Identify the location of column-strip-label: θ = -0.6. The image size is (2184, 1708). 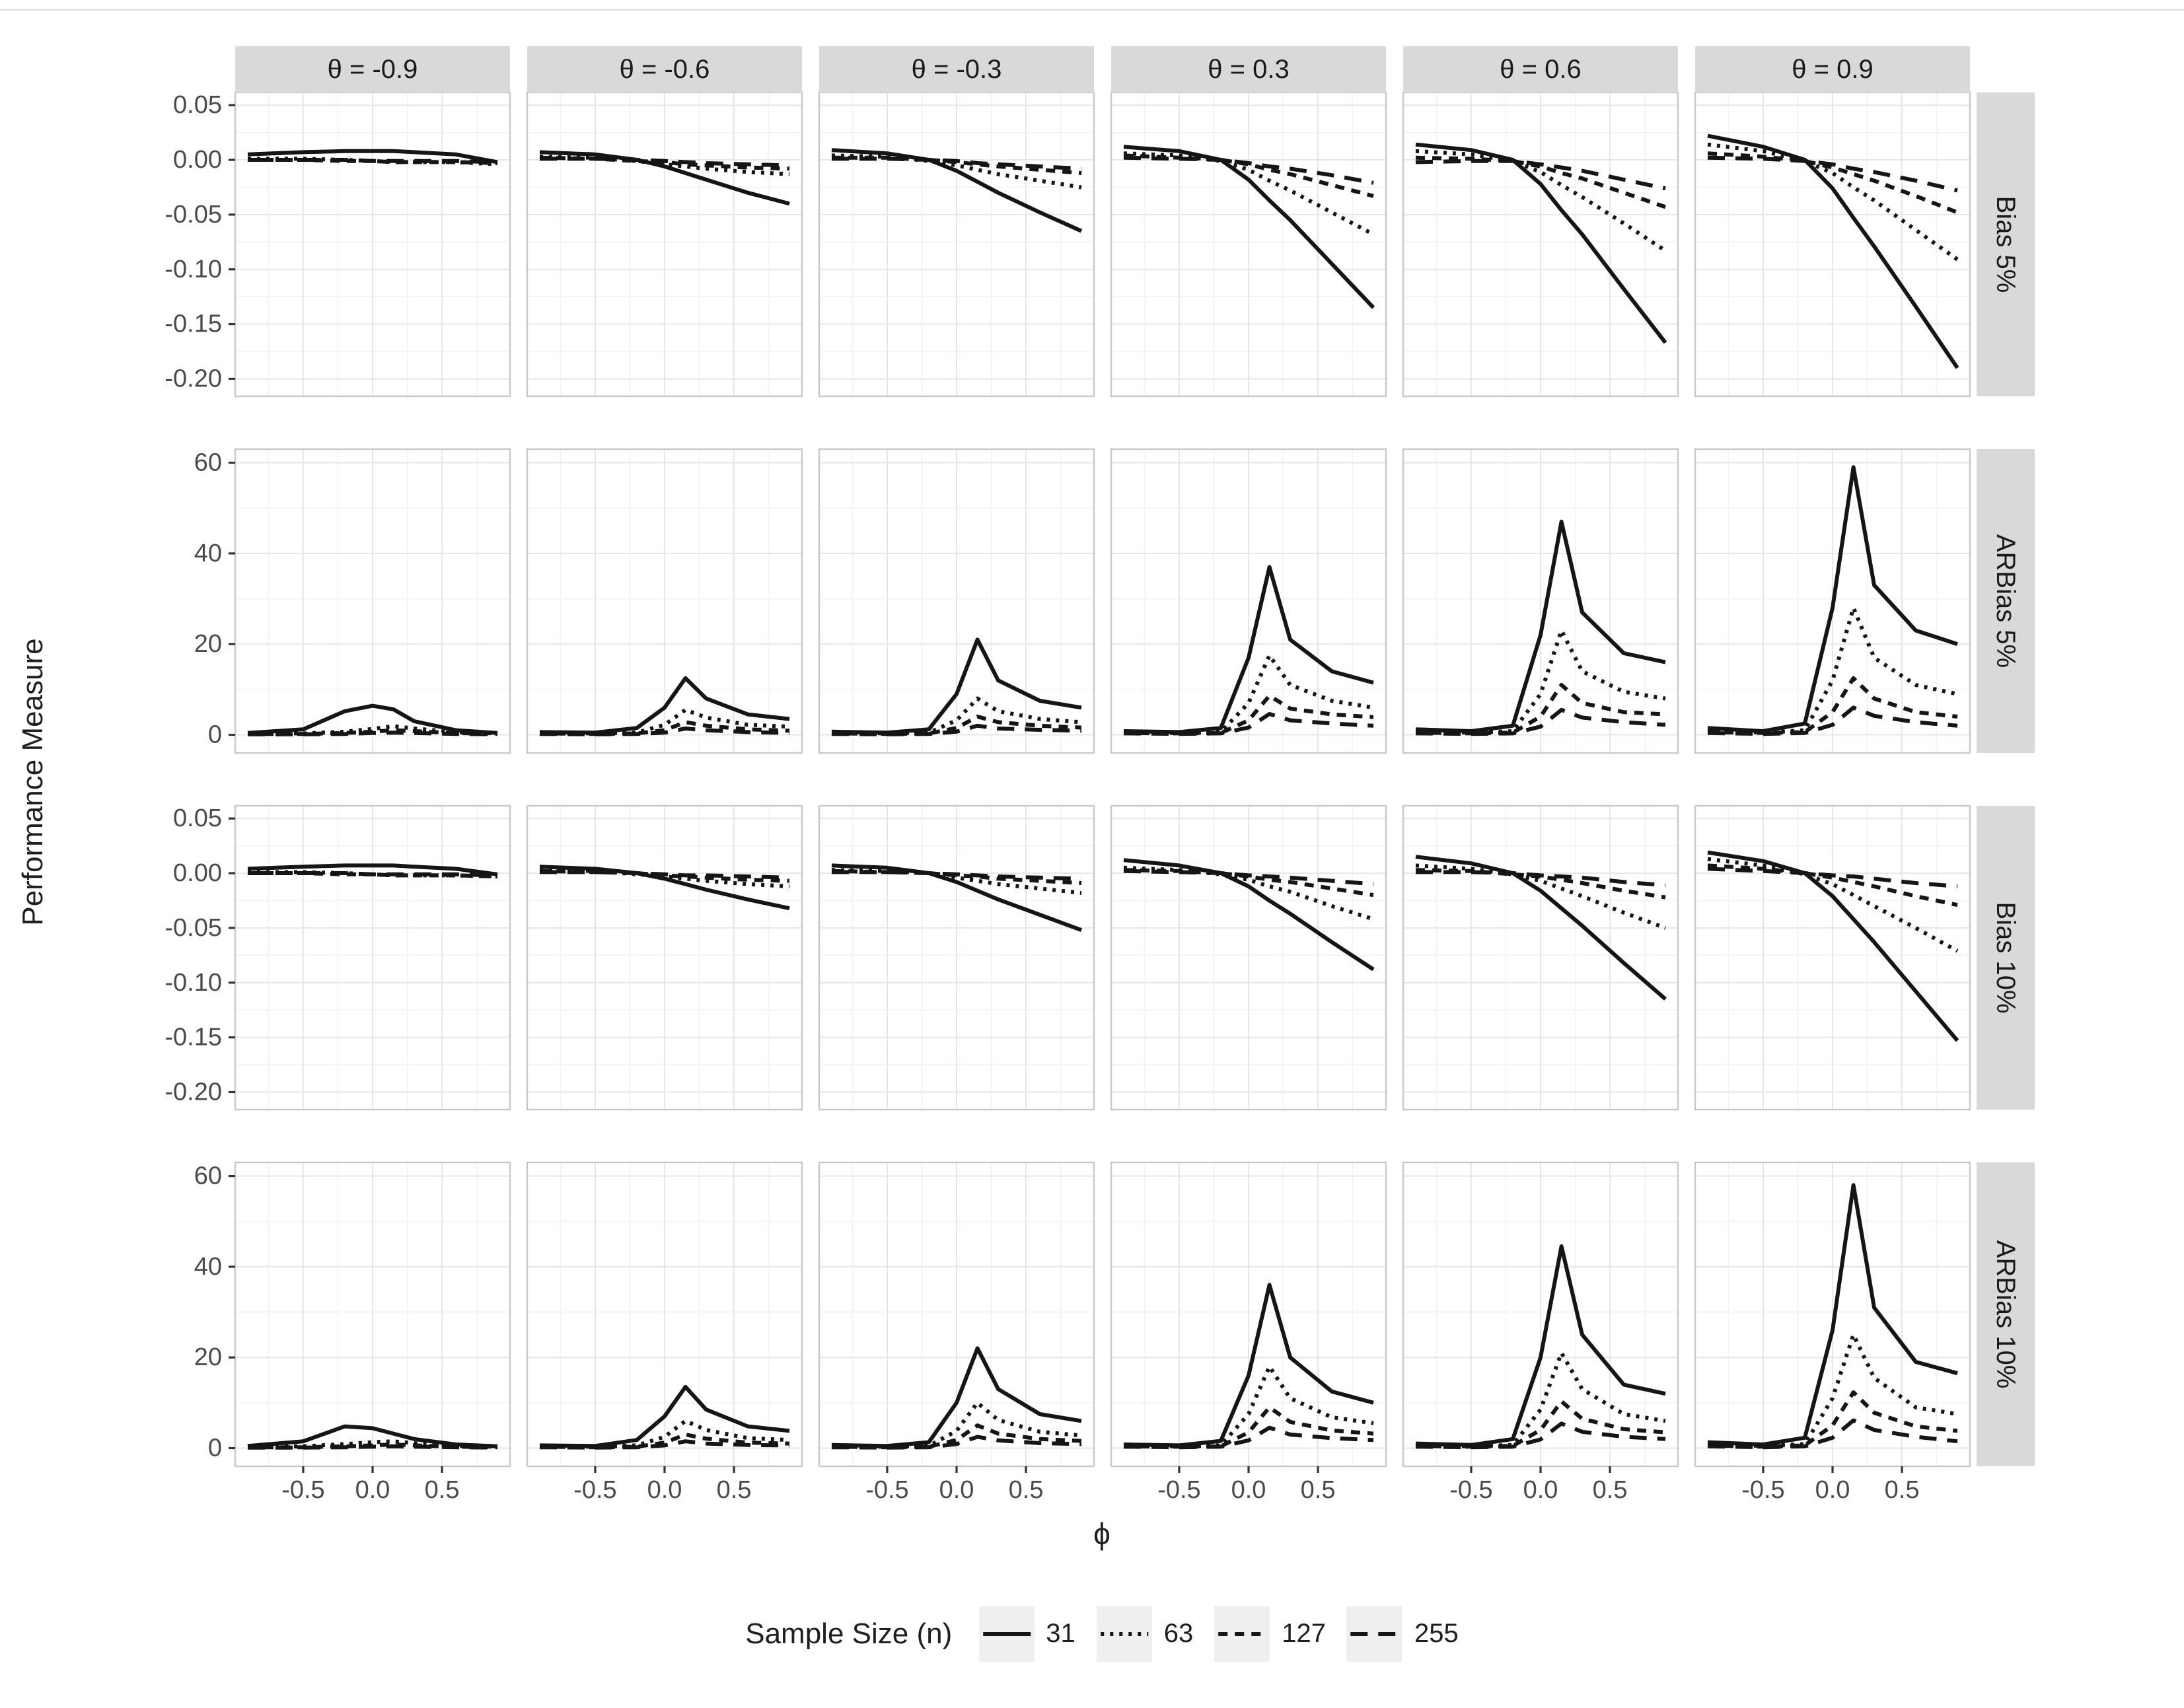
(665, 70).